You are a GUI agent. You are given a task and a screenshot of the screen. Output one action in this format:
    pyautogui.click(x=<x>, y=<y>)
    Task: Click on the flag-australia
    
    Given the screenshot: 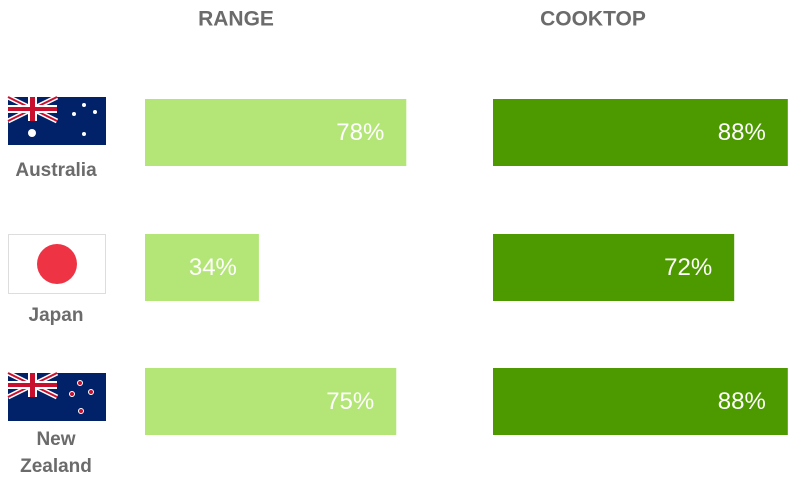 What is the action you would take?
    pyautogui.click(x=56, y=119)
    